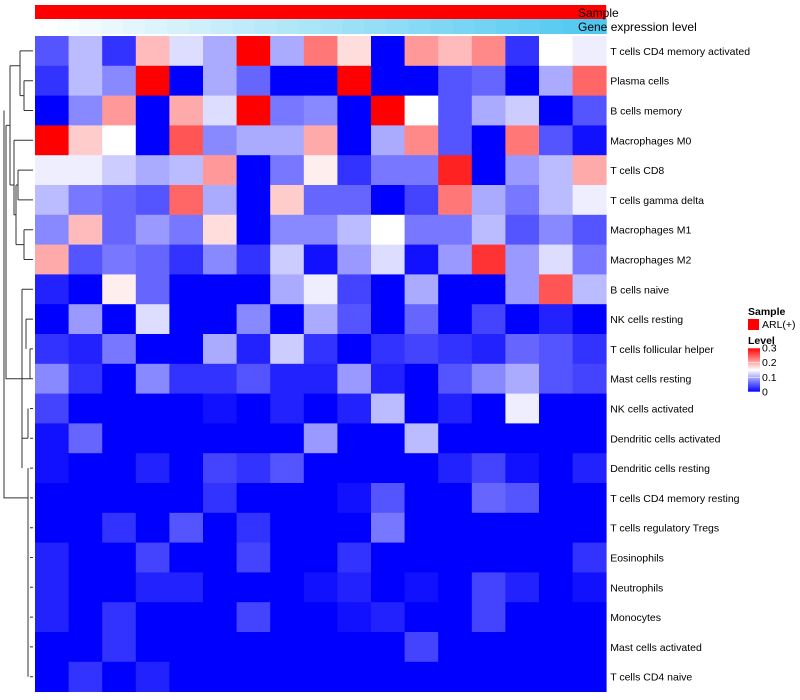 The image size is (800, 700). I want to click on row-label: B cells naive, so click(639, 290).